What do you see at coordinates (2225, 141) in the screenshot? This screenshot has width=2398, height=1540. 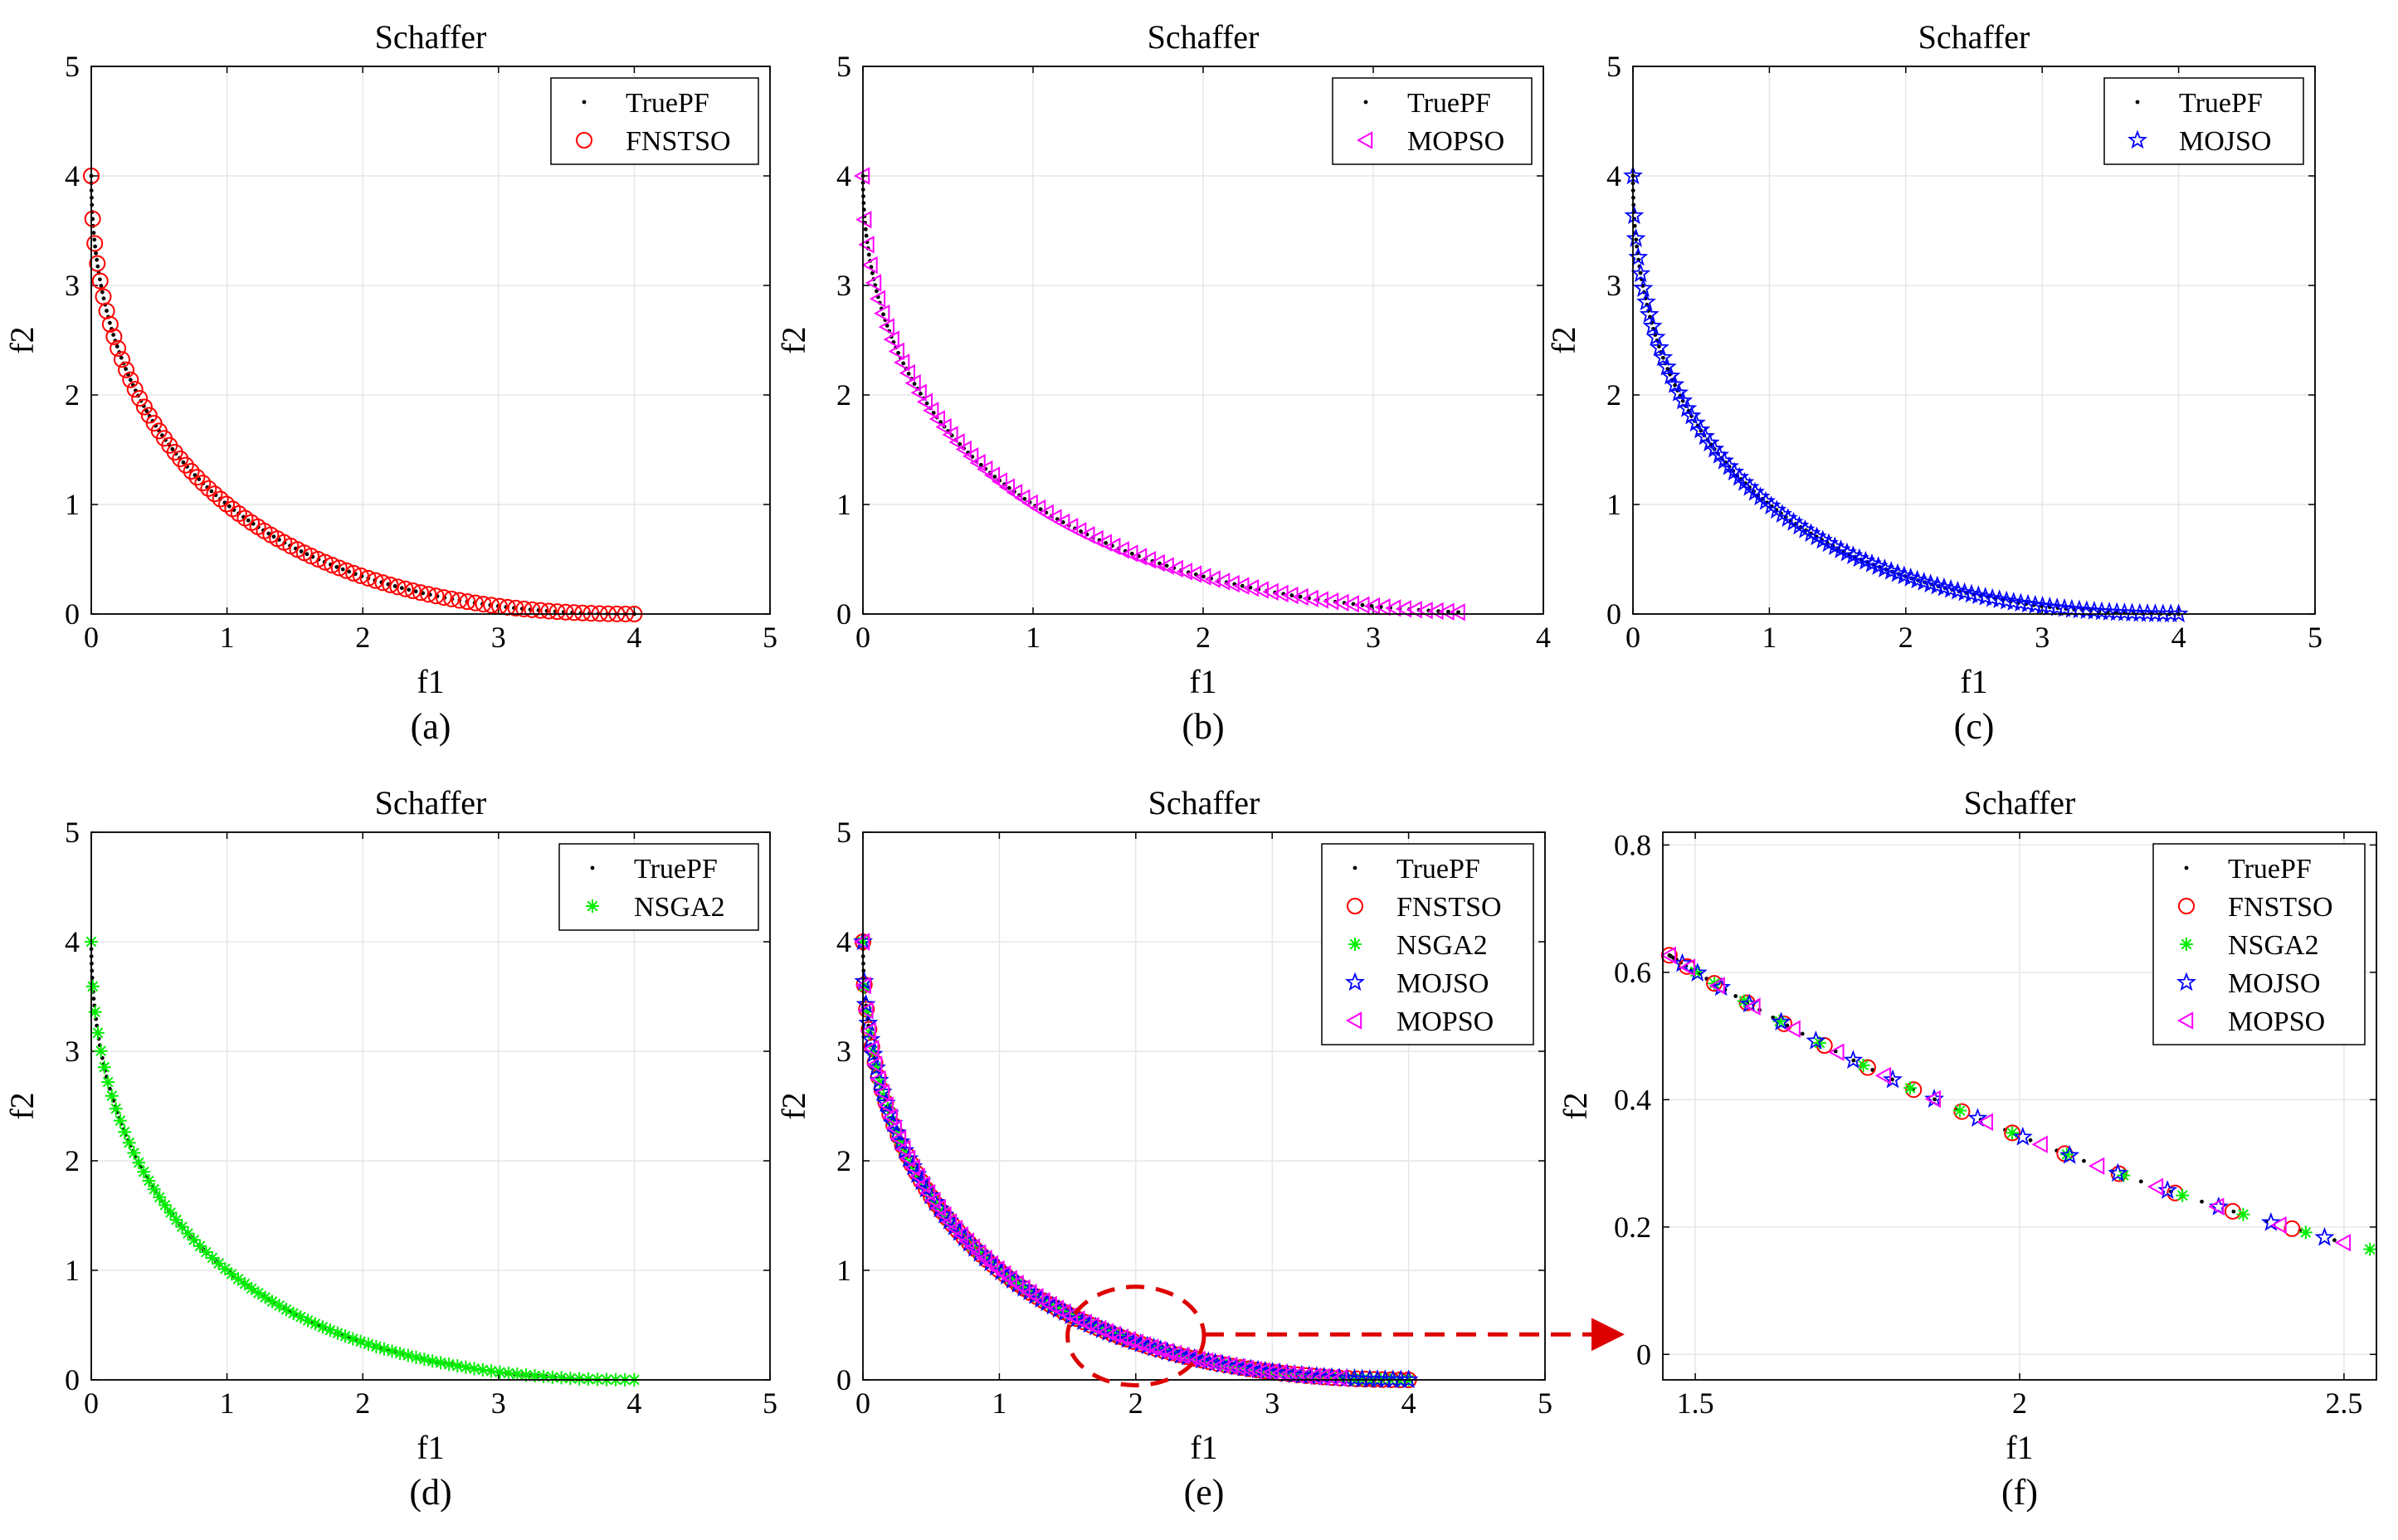 I see `legend-label-mojso: MOJSO` at bounding box center [2225, 141].